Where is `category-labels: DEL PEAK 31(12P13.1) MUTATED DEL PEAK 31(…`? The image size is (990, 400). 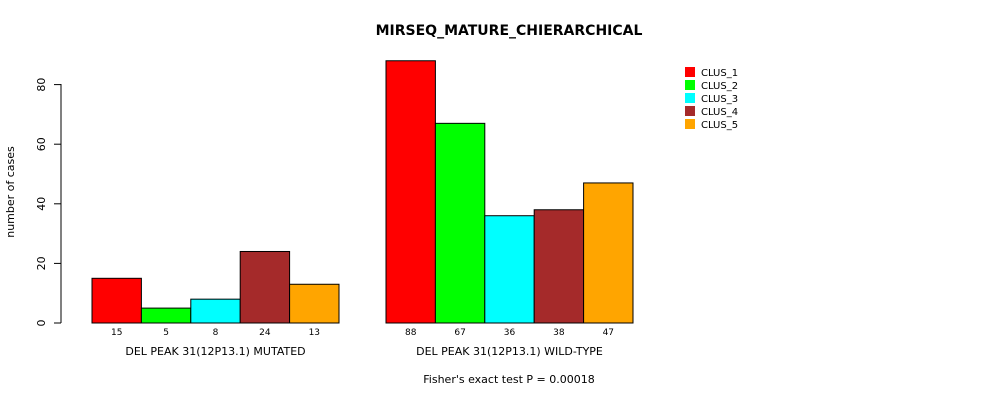
category-labels: DEL PEAK 31(12P13.1) MUTATED DEL PEAK 31(… is located at coordinates (364, 351).